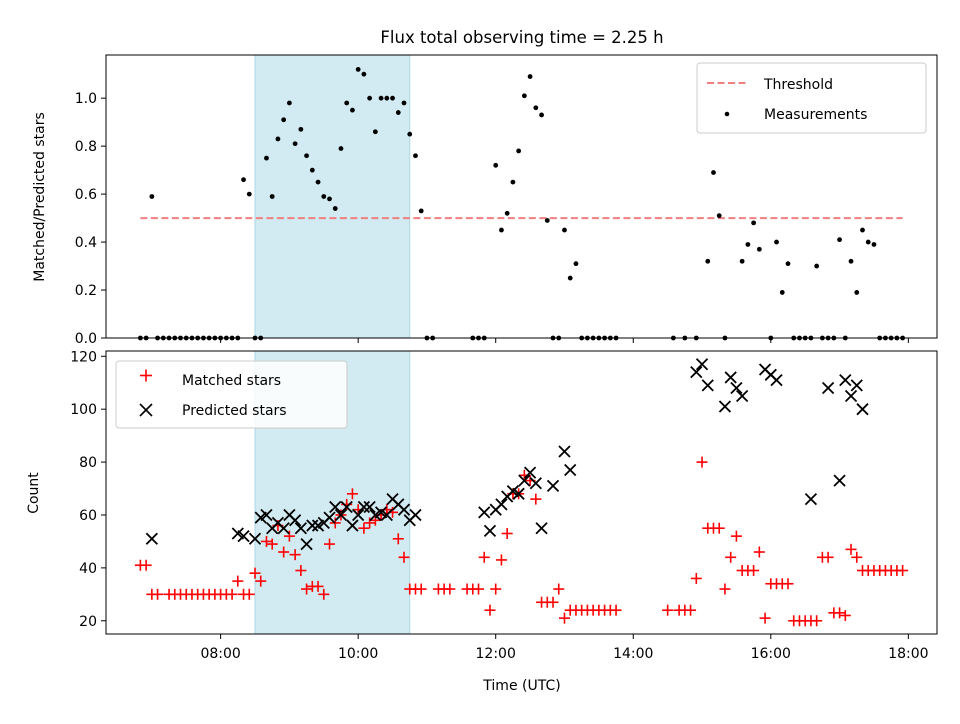  I want to click on bottom-y-tick-label: 20, so click(88, 622).